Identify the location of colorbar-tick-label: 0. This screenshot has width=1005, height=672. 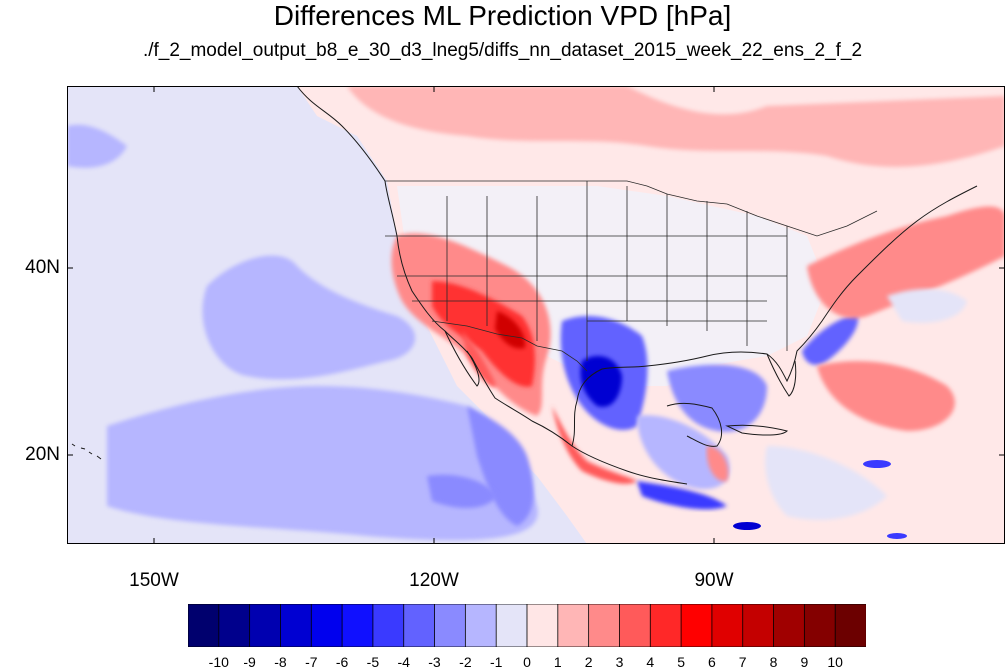
(527, 662).